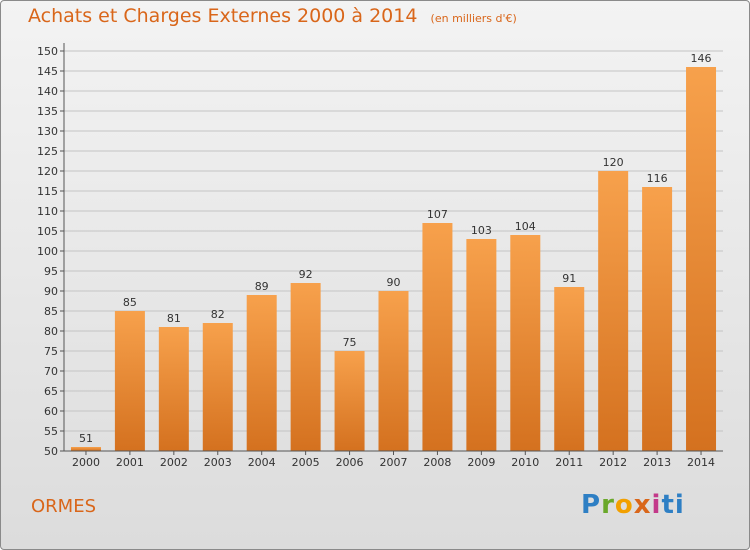 This screenshot has height=550, width=750. Describe the element at coordinates (51, 271) in the screenshot. I see `y-tick-label: 95` at that location.